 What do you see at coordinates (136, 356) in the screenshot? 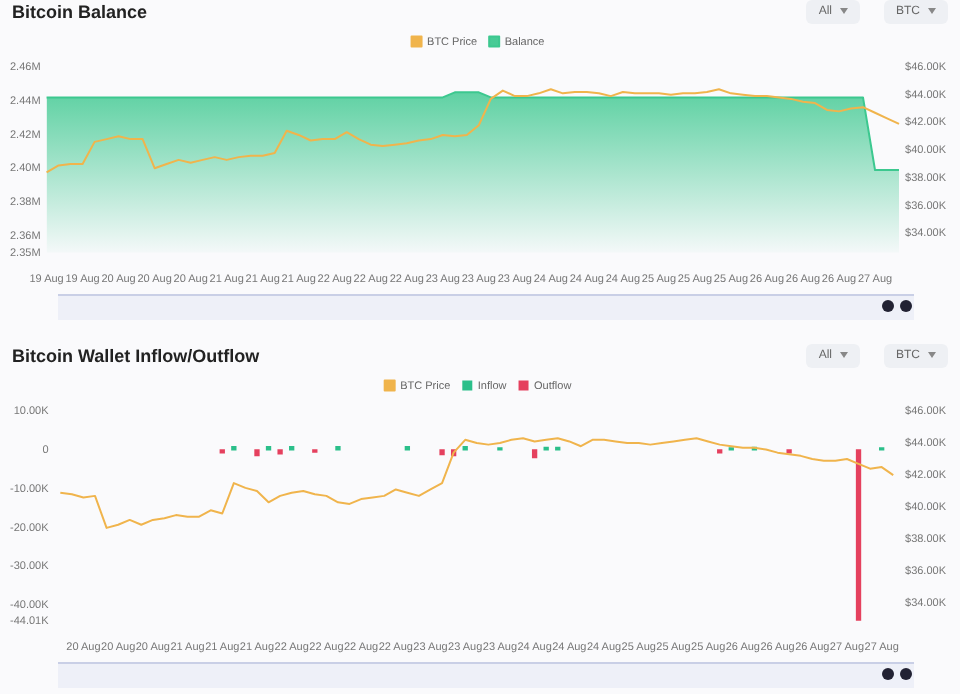
I see `chart-title: Bitcoin Wallet Inflow/Outflow` at bounding box center [136, 356].